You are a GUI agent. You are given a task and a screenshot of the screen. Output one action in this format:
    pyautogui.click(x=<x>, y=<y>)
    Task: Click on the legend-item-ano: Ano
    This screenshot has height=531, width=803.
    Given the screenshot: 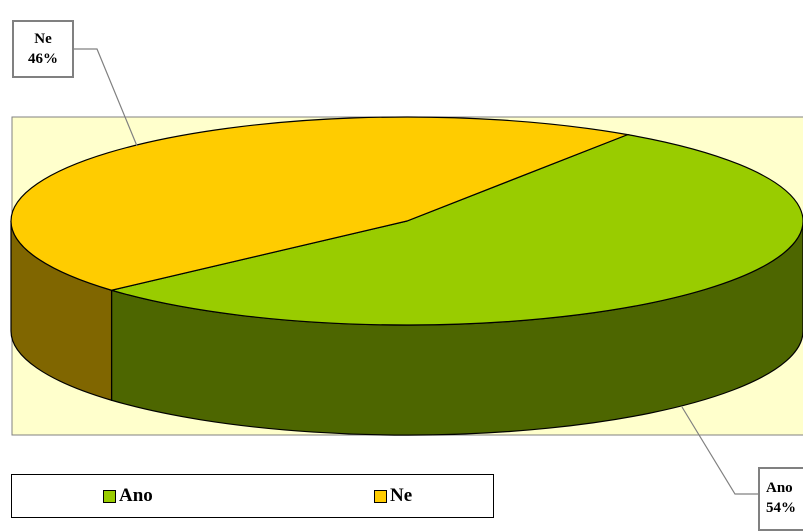 What is the action you would take?
    pyautogui.click(x=128, y=496)
    